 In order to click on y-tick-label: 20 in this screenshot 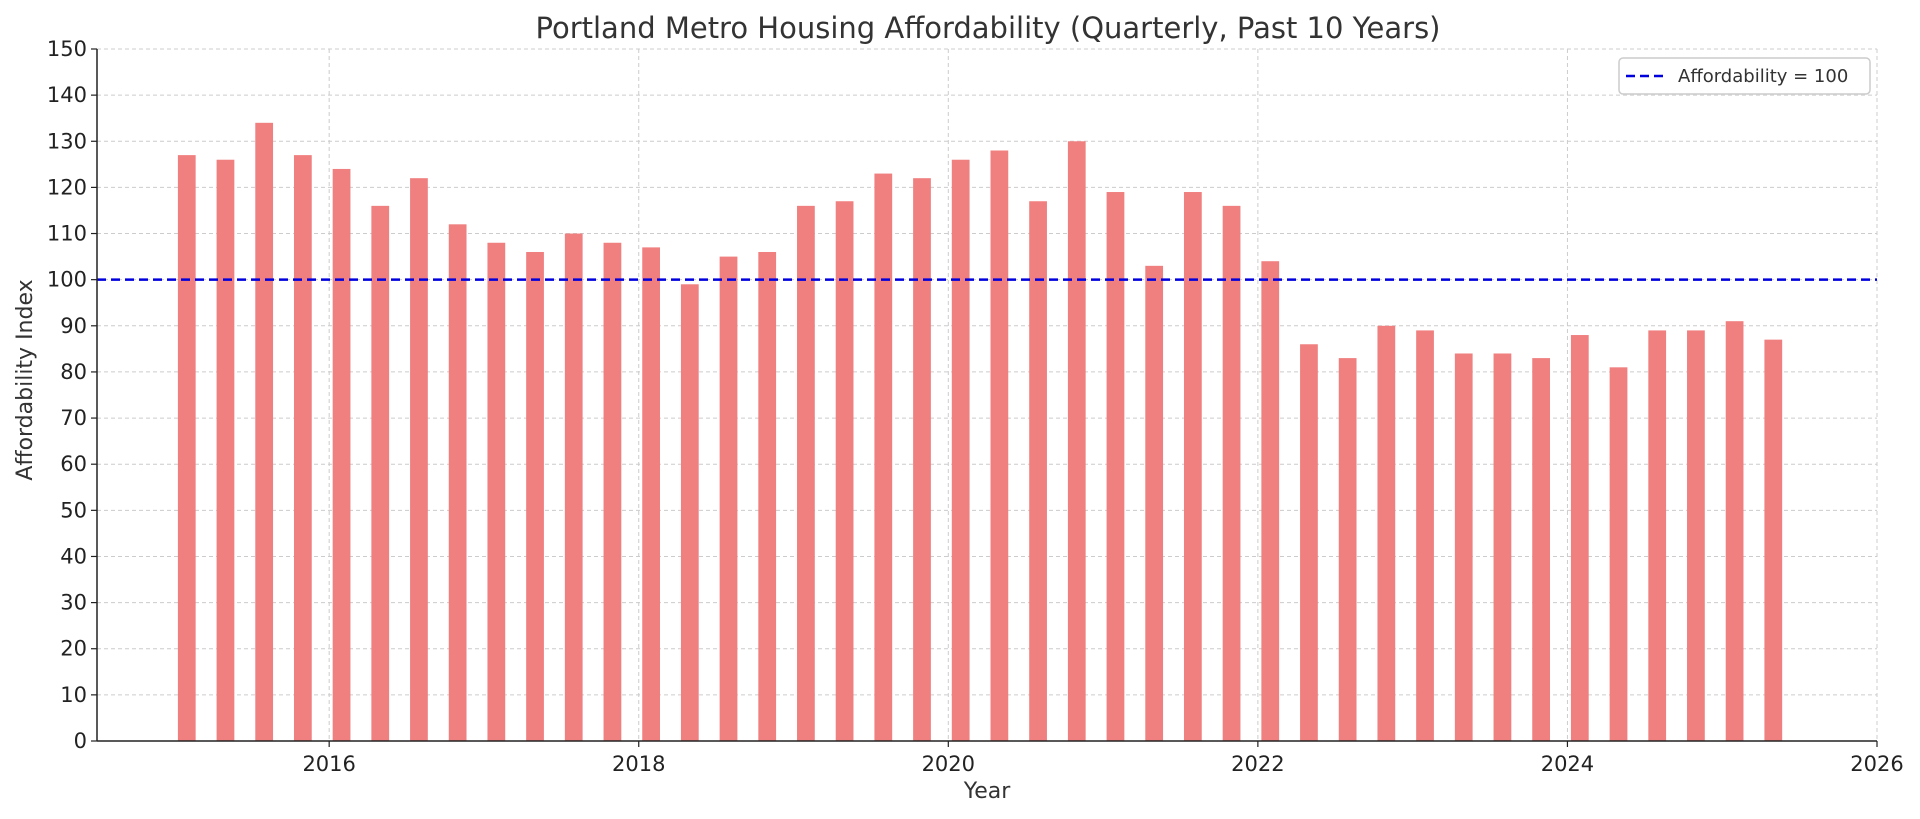, I will do `click(73, 649)`.